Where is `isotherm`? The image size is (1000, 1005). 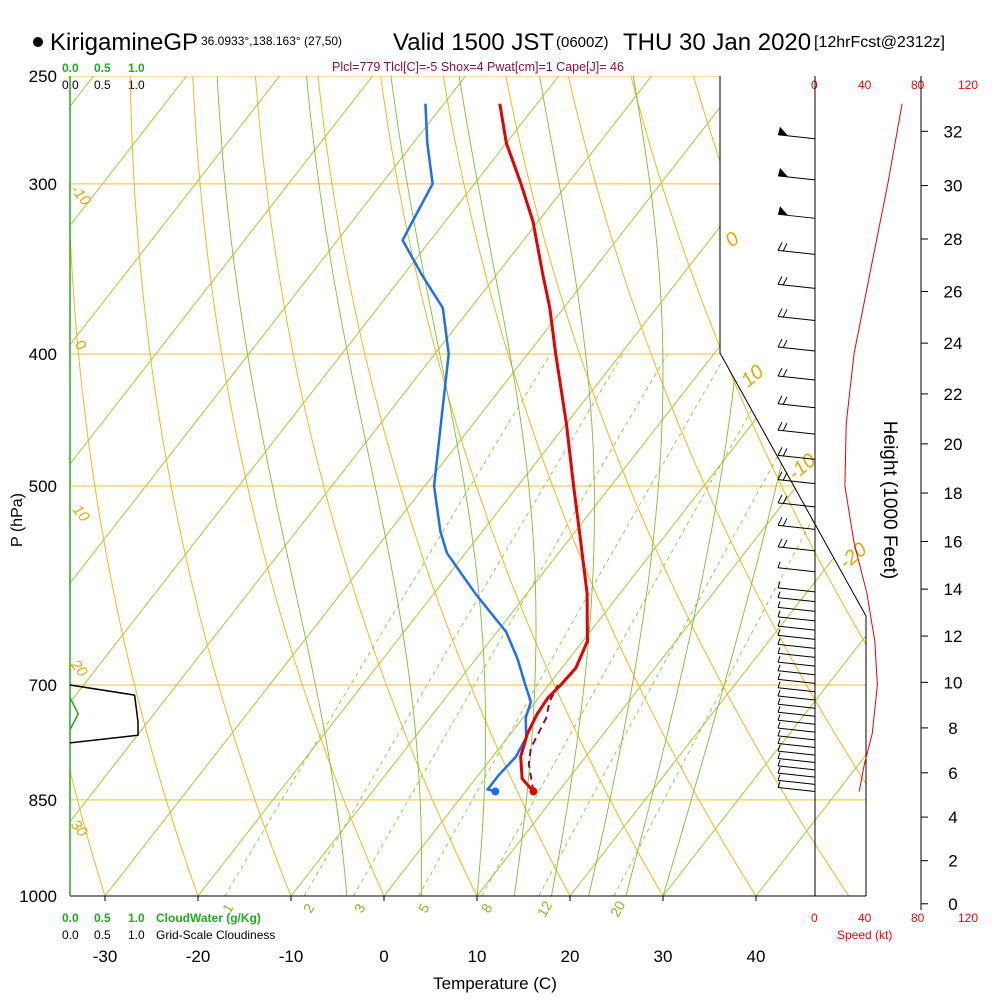 isotherm is located at coordinates (0, 486).